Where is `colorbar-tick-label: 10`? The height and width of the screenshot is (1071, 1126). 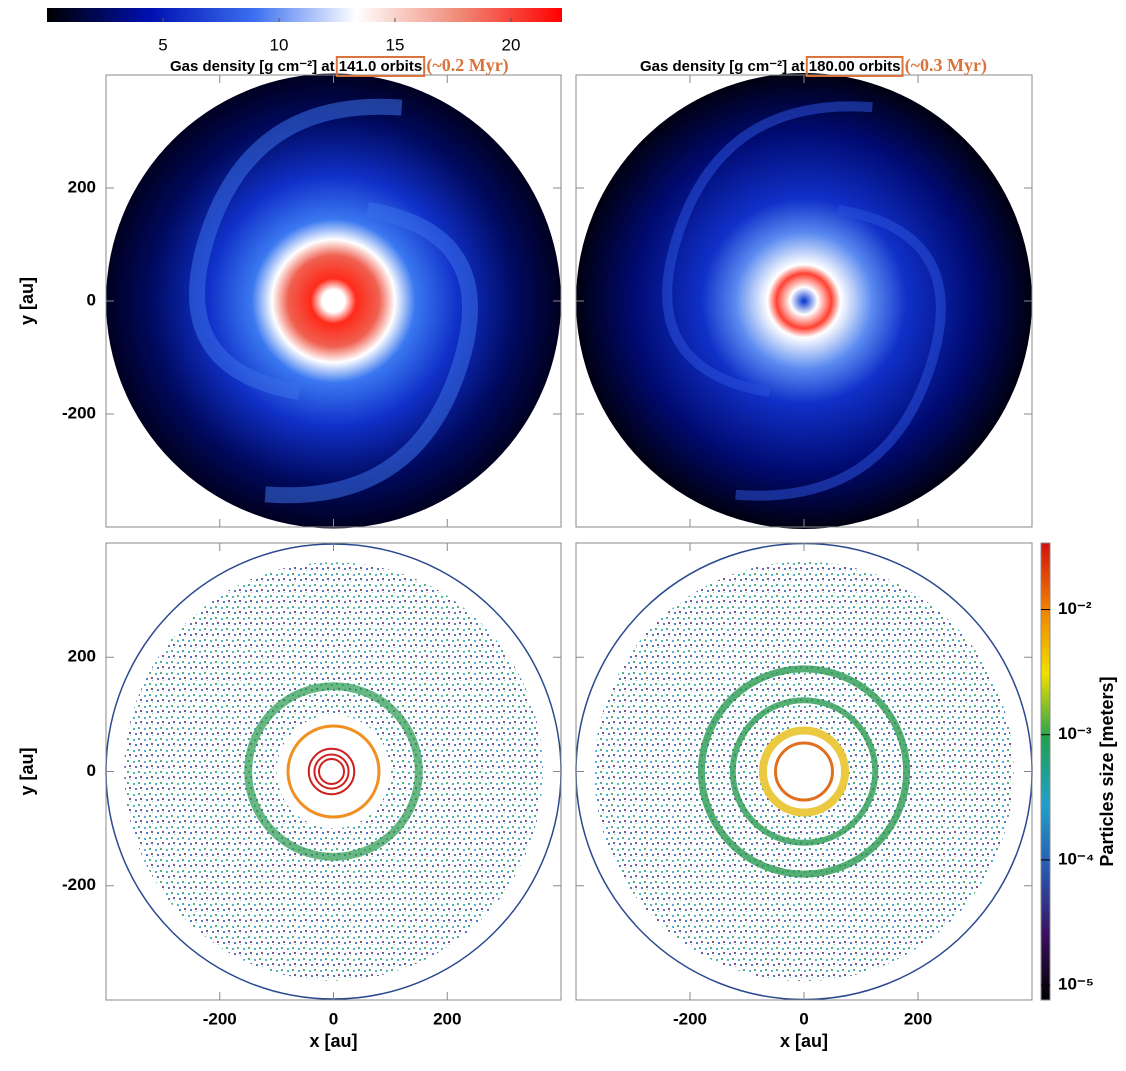
colorbar-tick-label: 10 is located at coordinates (279, 44).